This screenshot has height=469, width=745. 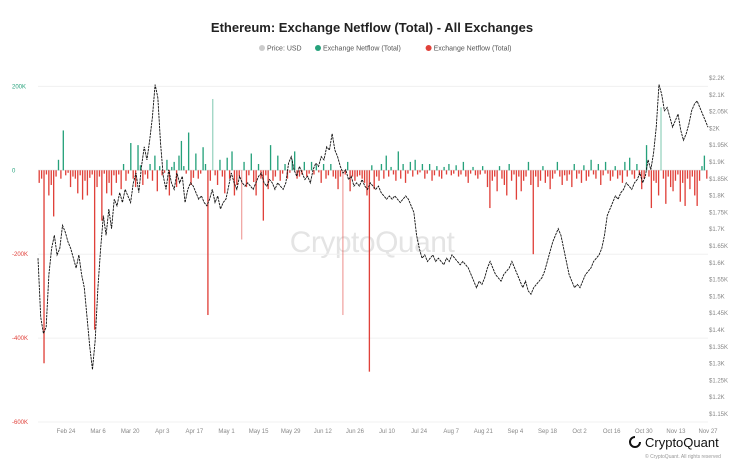 What do you see at coordinates (284, 49) in the screenshot?
I see `legend-label-0: Price: USD` at bounding box center [284, 49].